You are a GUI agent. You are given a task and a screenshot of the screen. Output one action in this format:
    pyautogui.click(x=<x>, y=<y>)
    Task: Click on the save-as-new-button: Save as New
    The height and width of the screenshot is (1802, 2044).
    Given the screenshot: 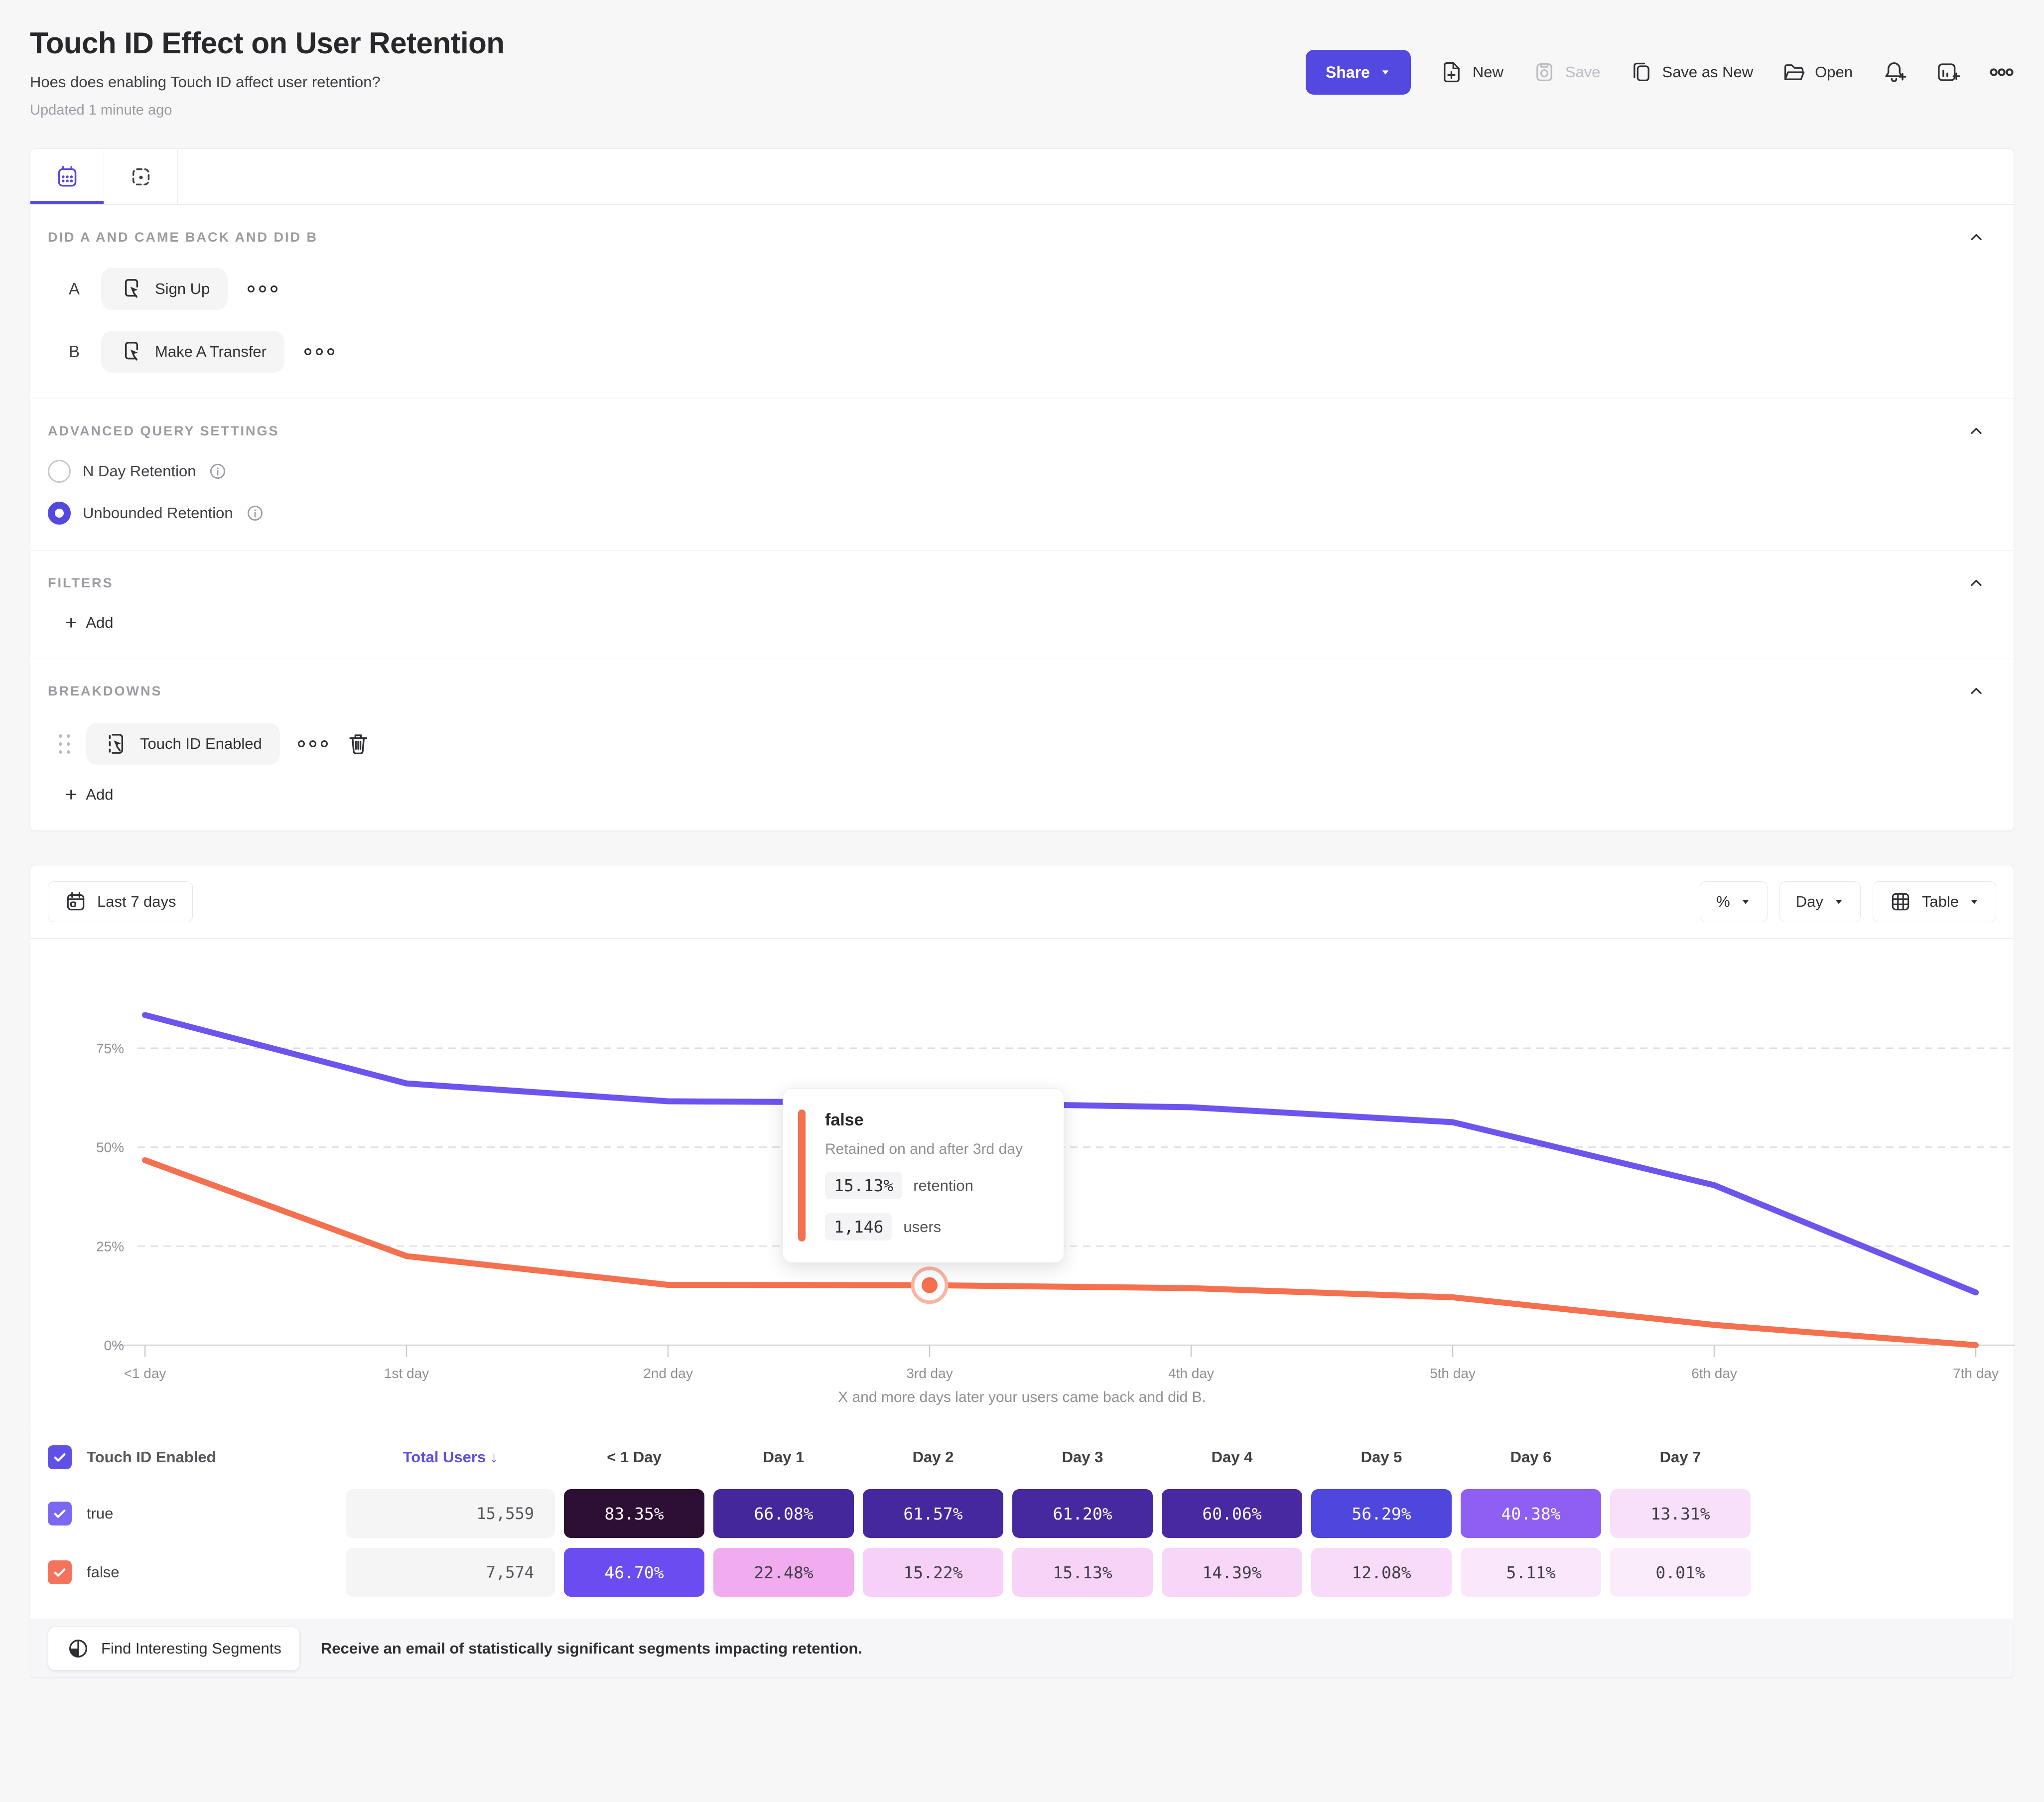 What is the action you would take?
    pyautogui.click(x=1691, y=72)
    